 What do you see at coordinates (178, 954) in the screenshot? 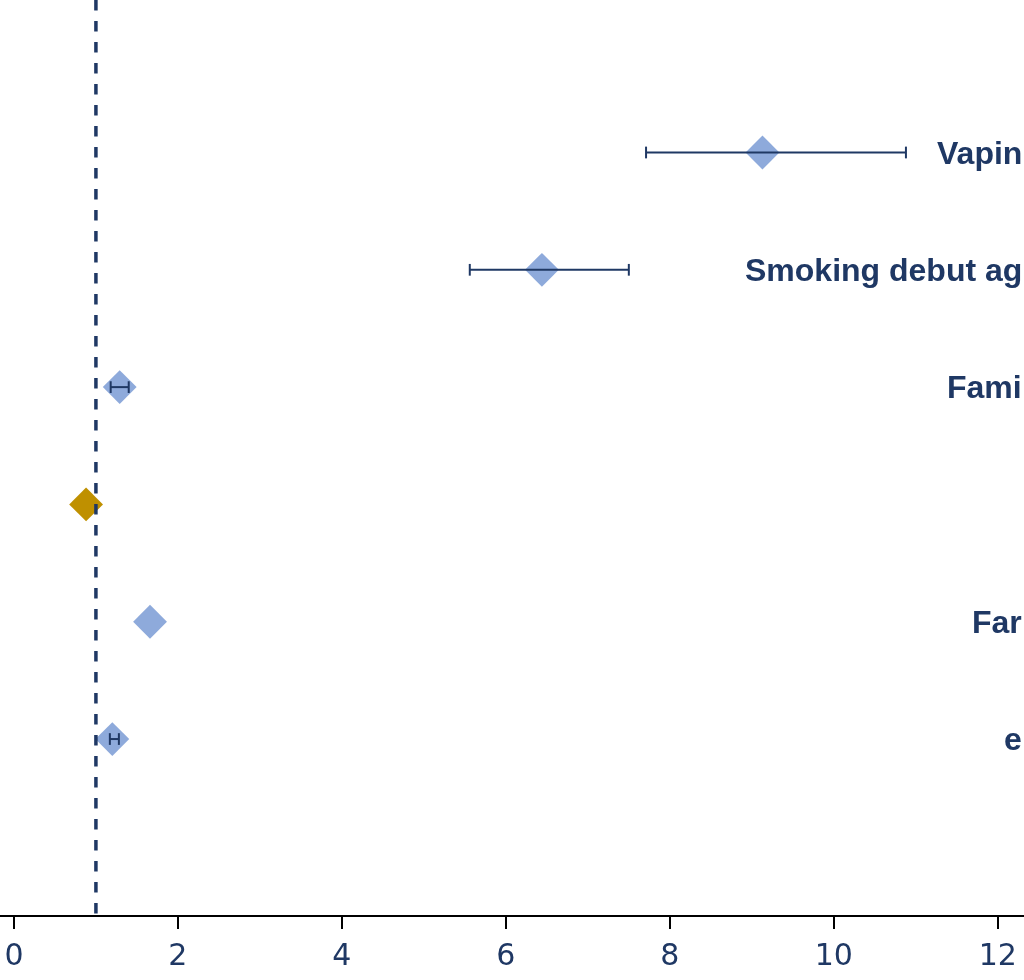
I see `x-tick-label: 2` at bounding box center [178, 954].